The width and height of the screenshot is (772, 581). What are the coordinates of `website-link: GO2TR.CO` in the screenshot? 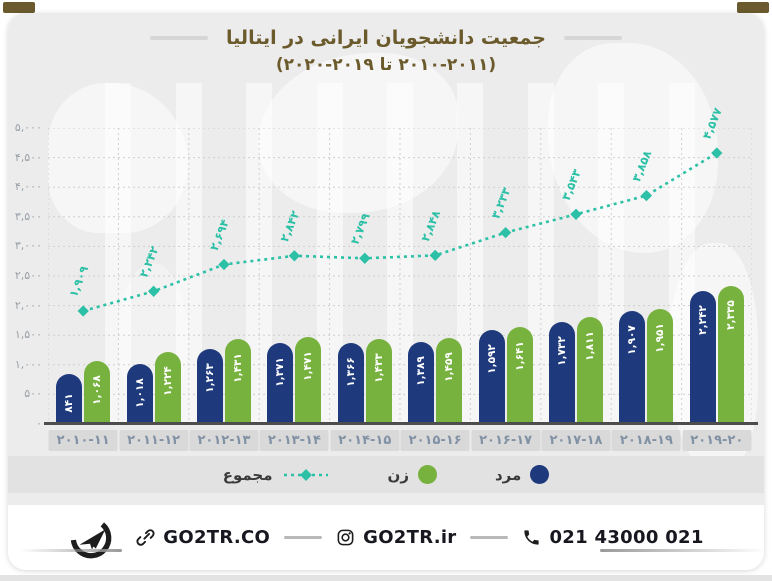 It's located at (203, 537).